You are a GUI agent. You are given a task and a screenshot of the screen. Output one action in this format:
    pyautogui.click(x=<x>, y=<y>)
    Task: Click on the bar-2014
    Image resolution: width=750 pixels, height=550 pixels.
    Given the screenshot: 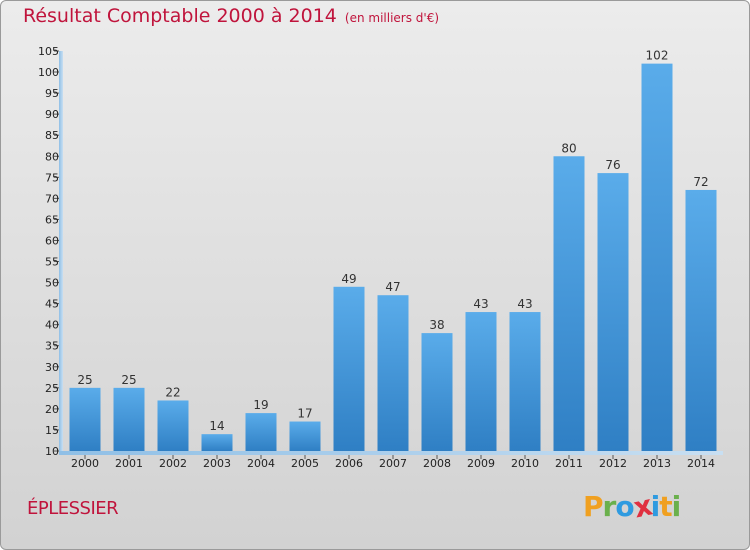 What is the action you would take?
    pyautogui.click(x=701, y=320)
    